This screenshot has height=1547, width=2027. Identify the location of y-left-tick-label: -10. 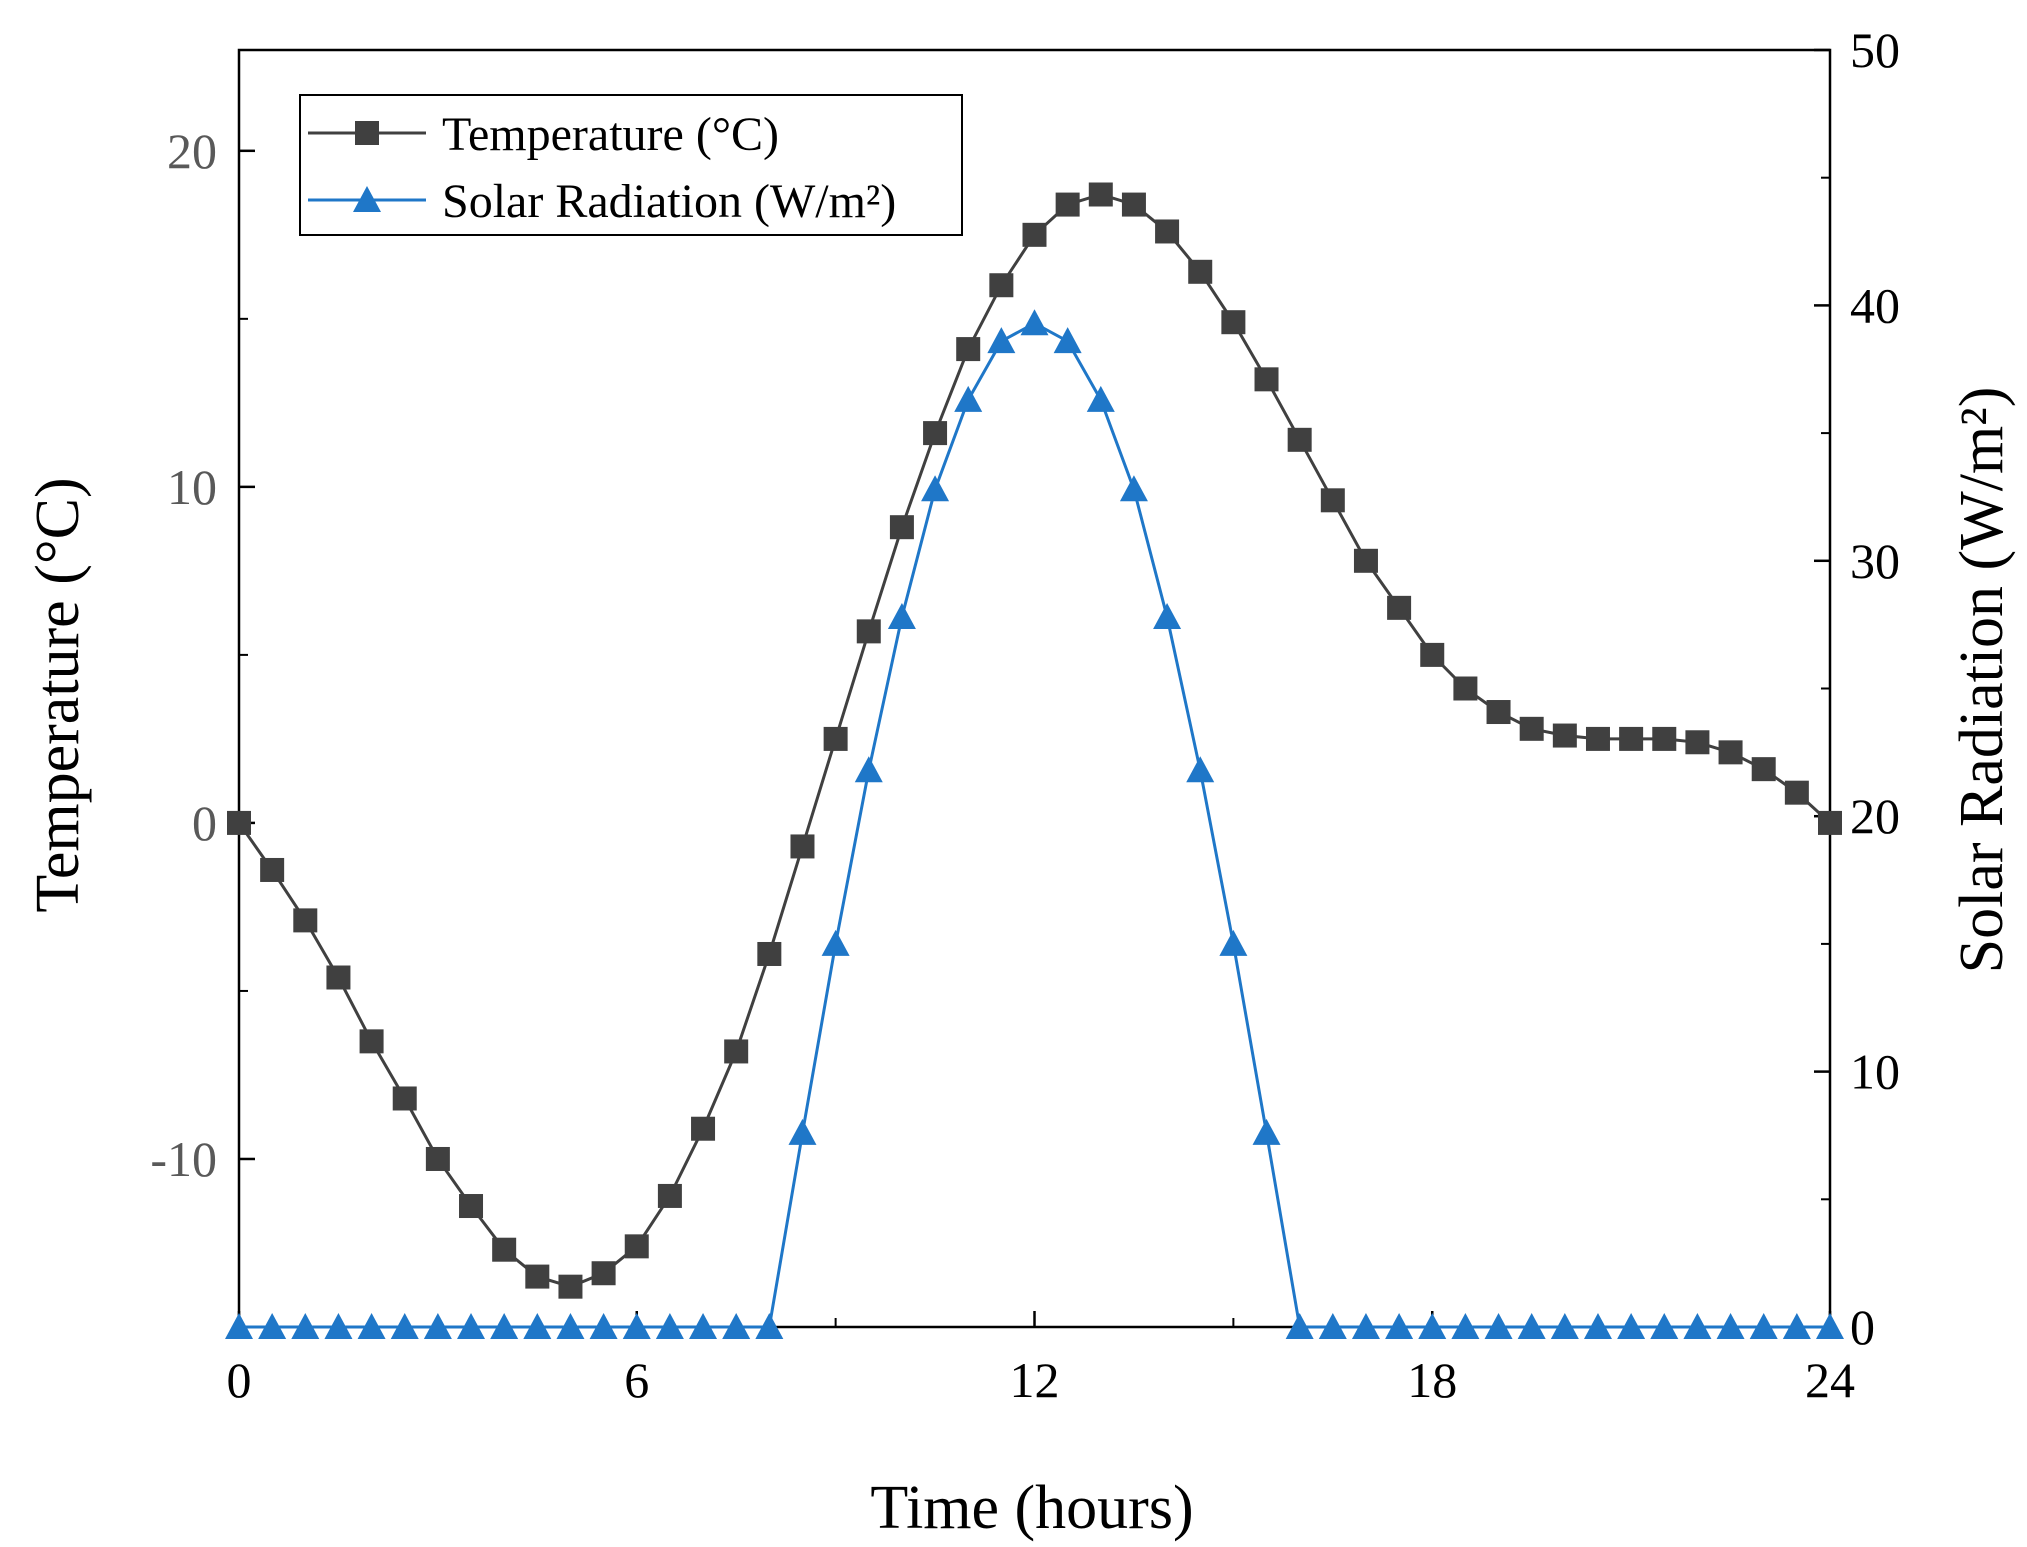
(183, 1159).